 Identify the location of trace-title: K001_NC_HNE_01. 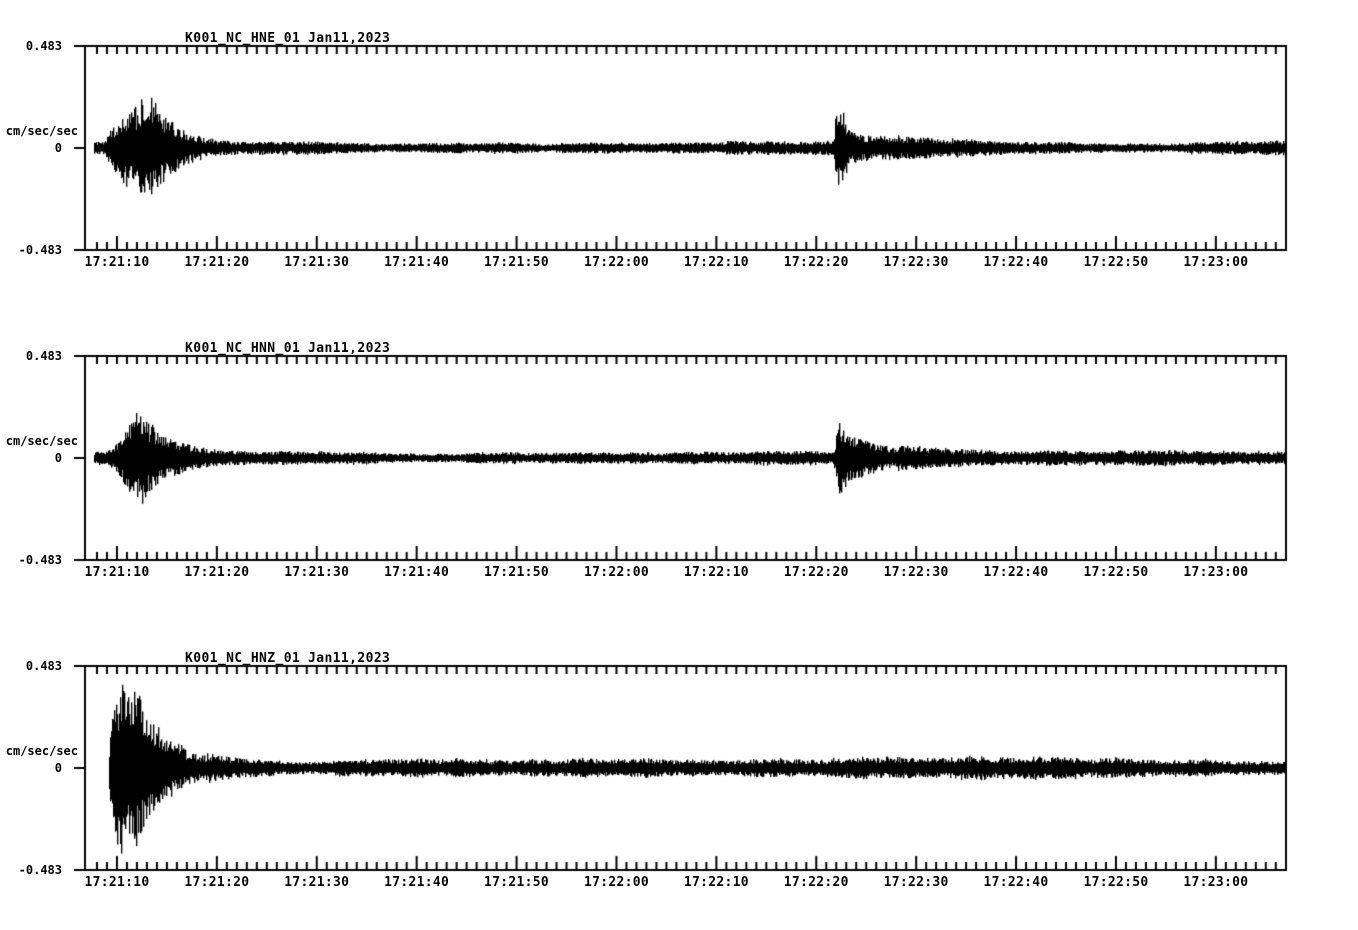
(243, 38).